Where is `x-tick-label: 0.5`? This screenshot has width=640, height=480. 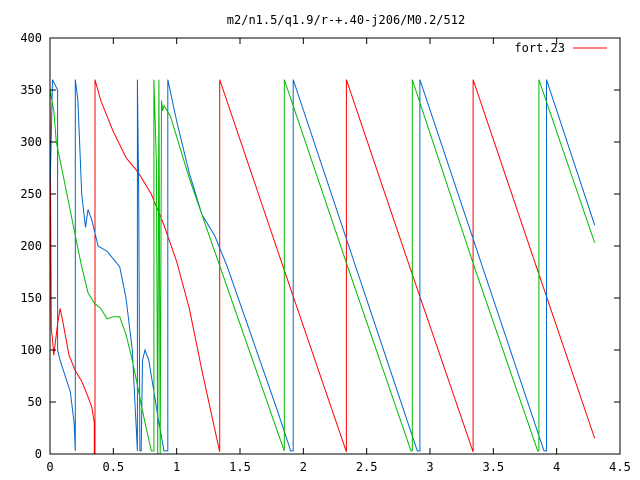 x-tick-label: 0.5 is located at coordinates (113, 467).